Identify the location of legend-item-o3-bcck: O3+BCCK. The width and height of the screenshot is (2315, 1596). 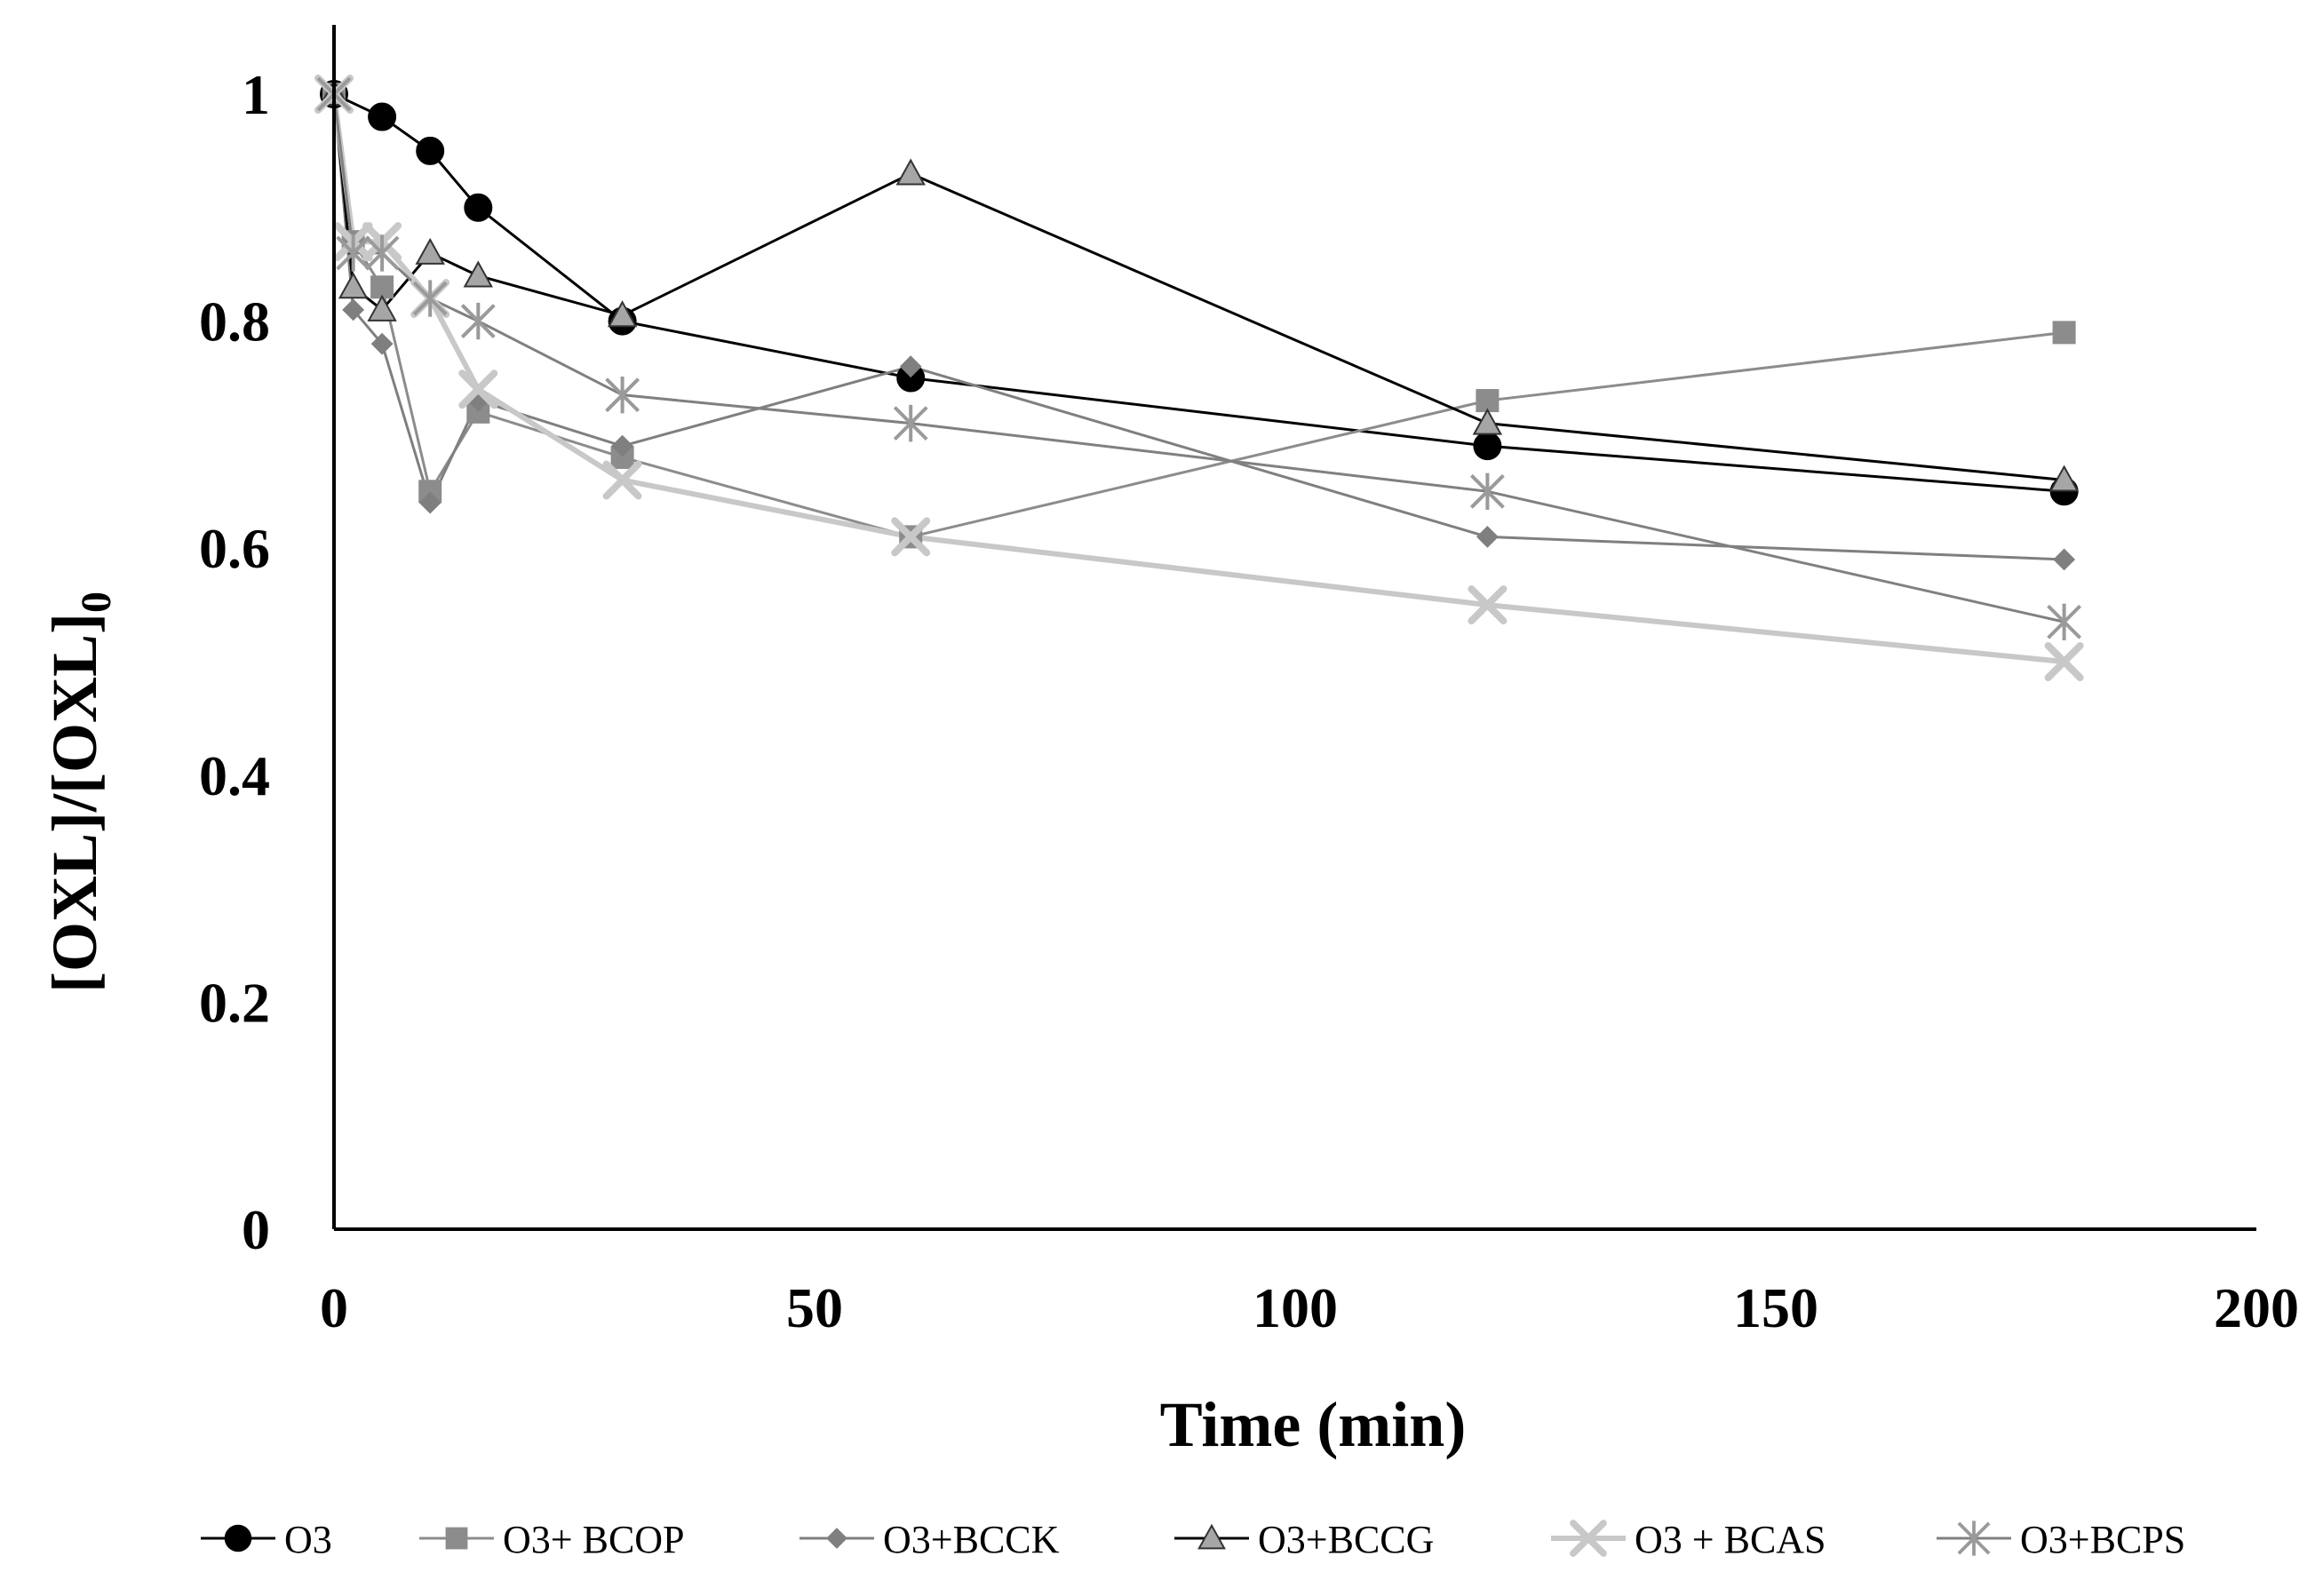
(930, 1539).